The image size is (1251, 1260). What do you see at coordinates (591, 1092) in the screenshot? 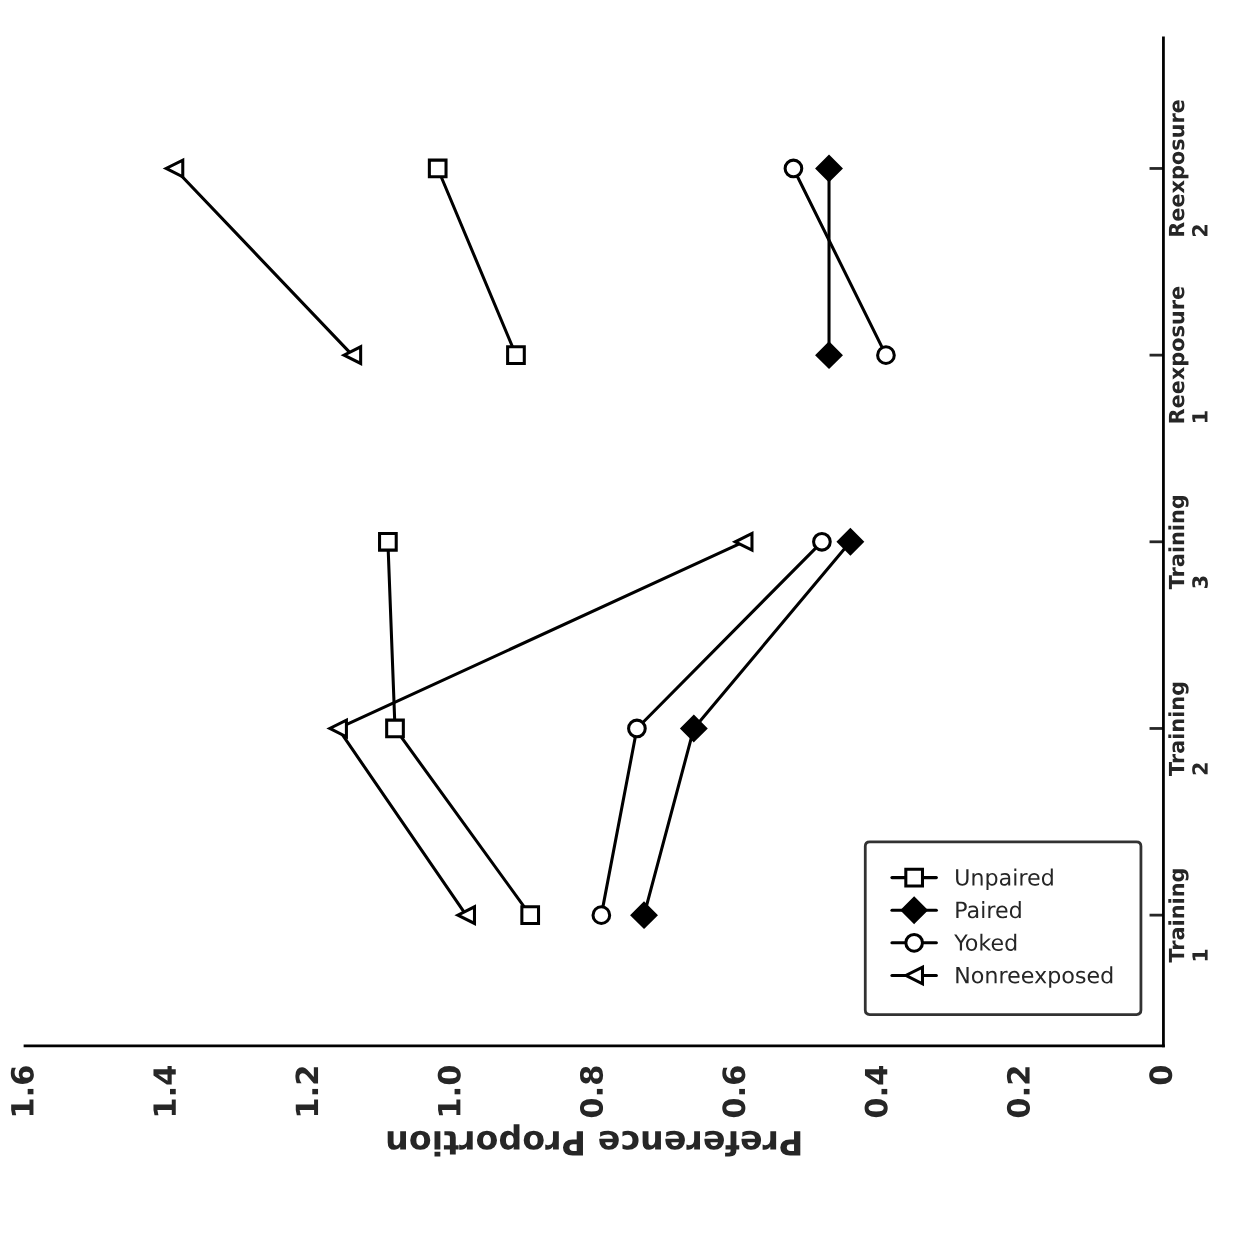
I see `x-tick-label: 0.8` at bounding box center [591, 1092].